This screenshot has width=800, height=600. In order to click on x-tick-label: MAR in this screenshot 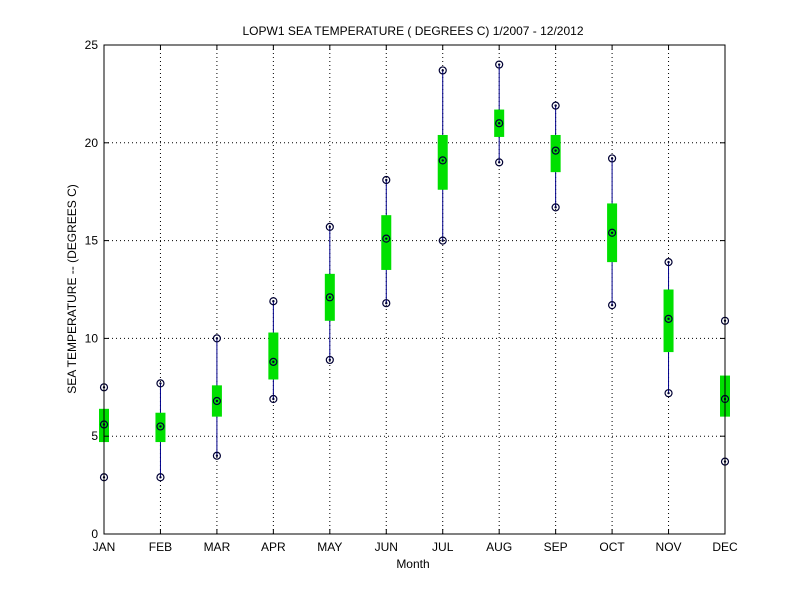, I will do `click(217, 547)`.